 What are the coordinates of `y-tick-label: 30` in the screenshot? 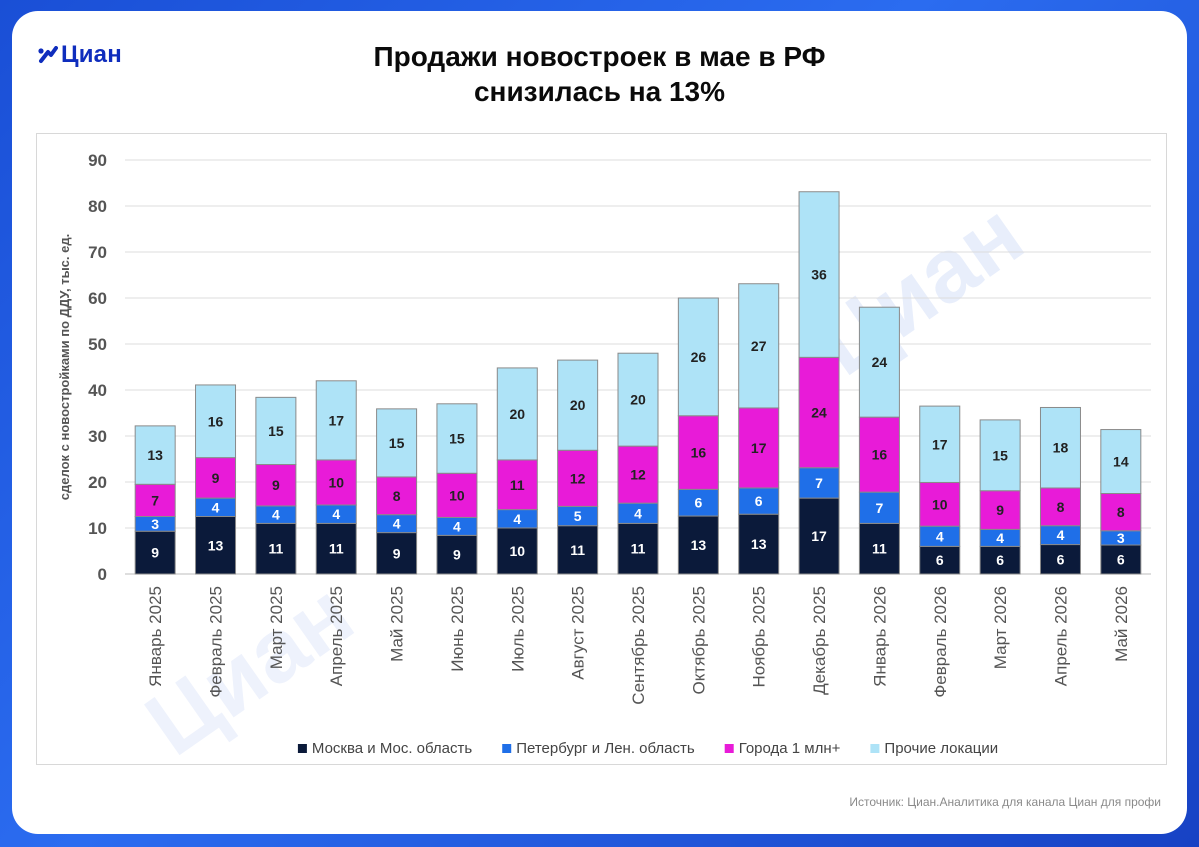 It's located at (97, 436).